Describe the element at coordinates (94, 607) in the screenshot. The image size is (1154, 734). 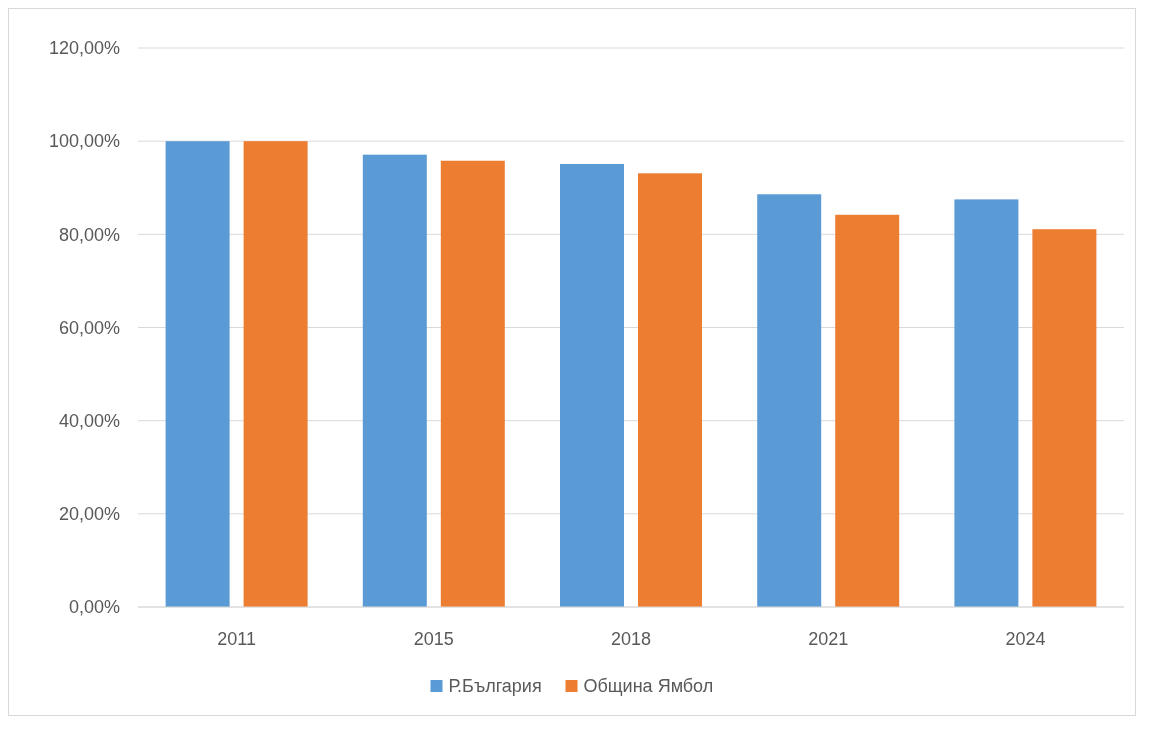
I see `y-tick-label: 0,00%` at that location.